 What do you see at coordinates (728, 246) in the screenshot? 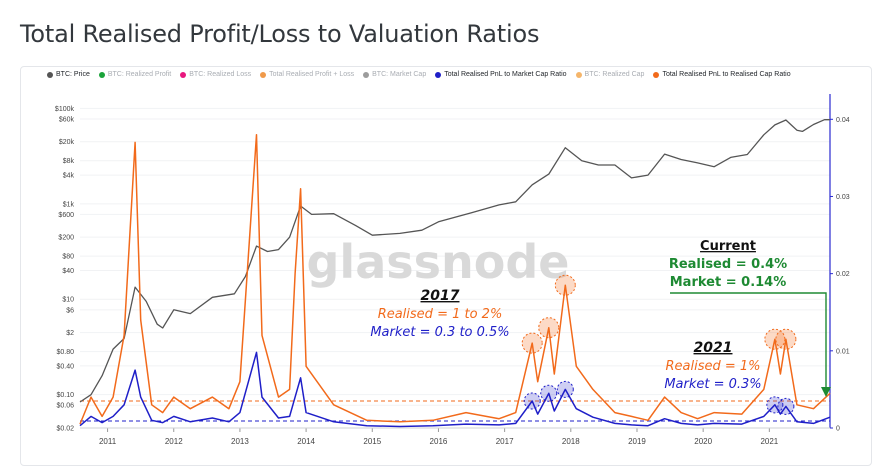
I see `annotation-current-heading: Current` at bounding box center [728, 246].